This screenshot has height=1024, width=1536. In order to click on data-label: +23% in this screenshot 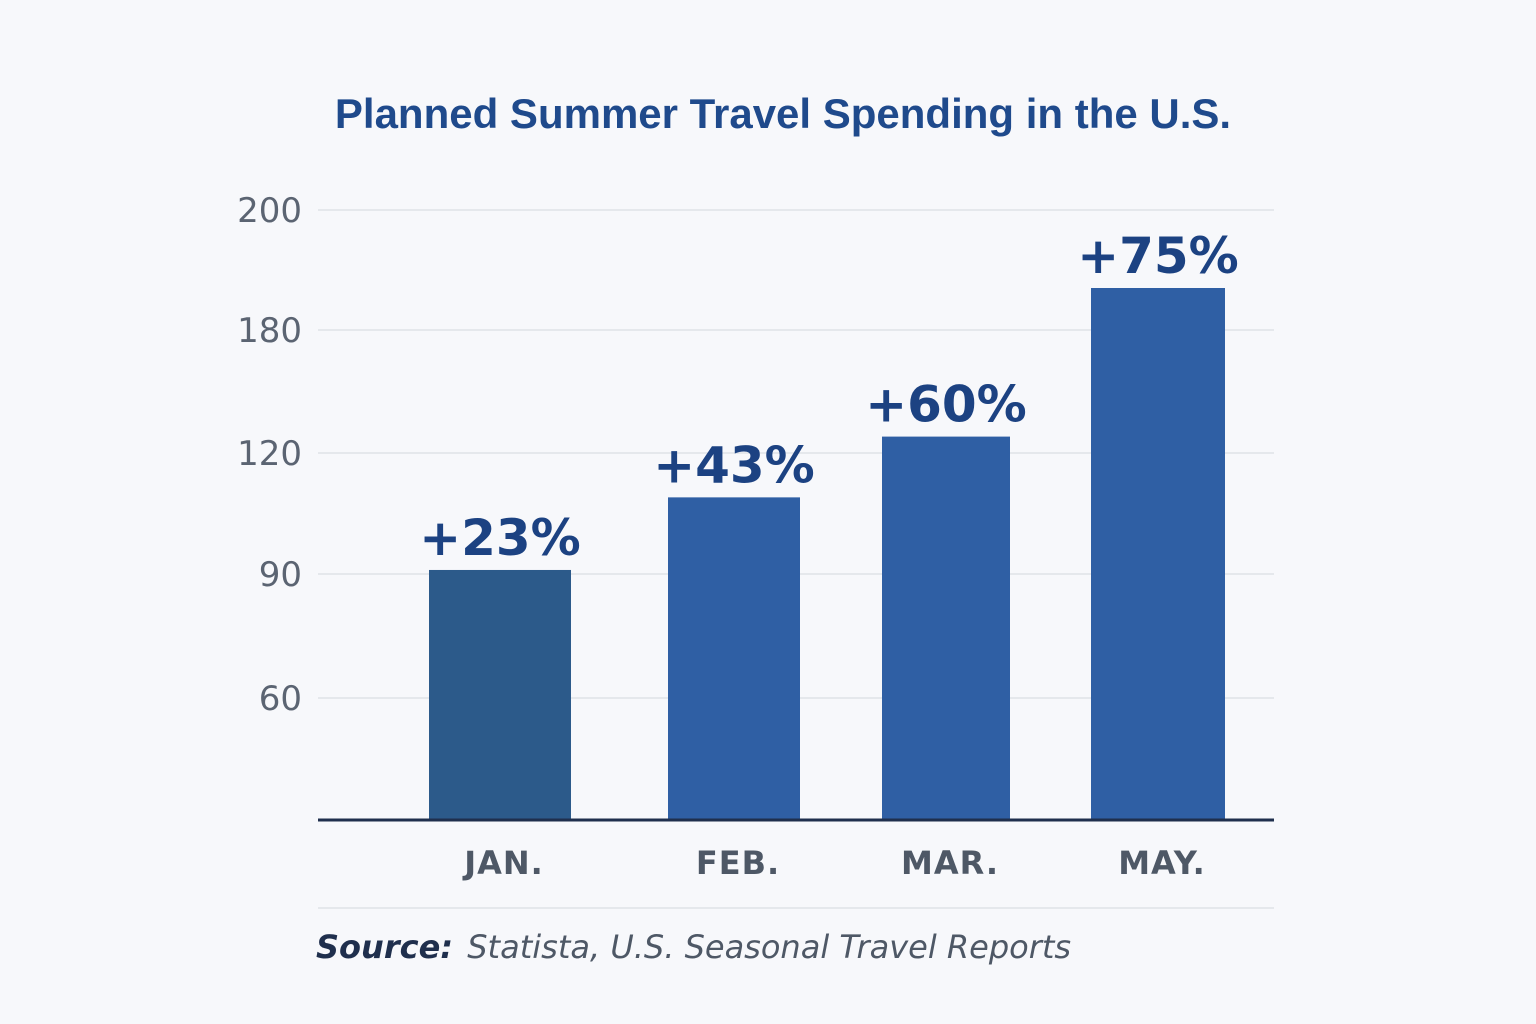, I will do `click(500, 538)`.